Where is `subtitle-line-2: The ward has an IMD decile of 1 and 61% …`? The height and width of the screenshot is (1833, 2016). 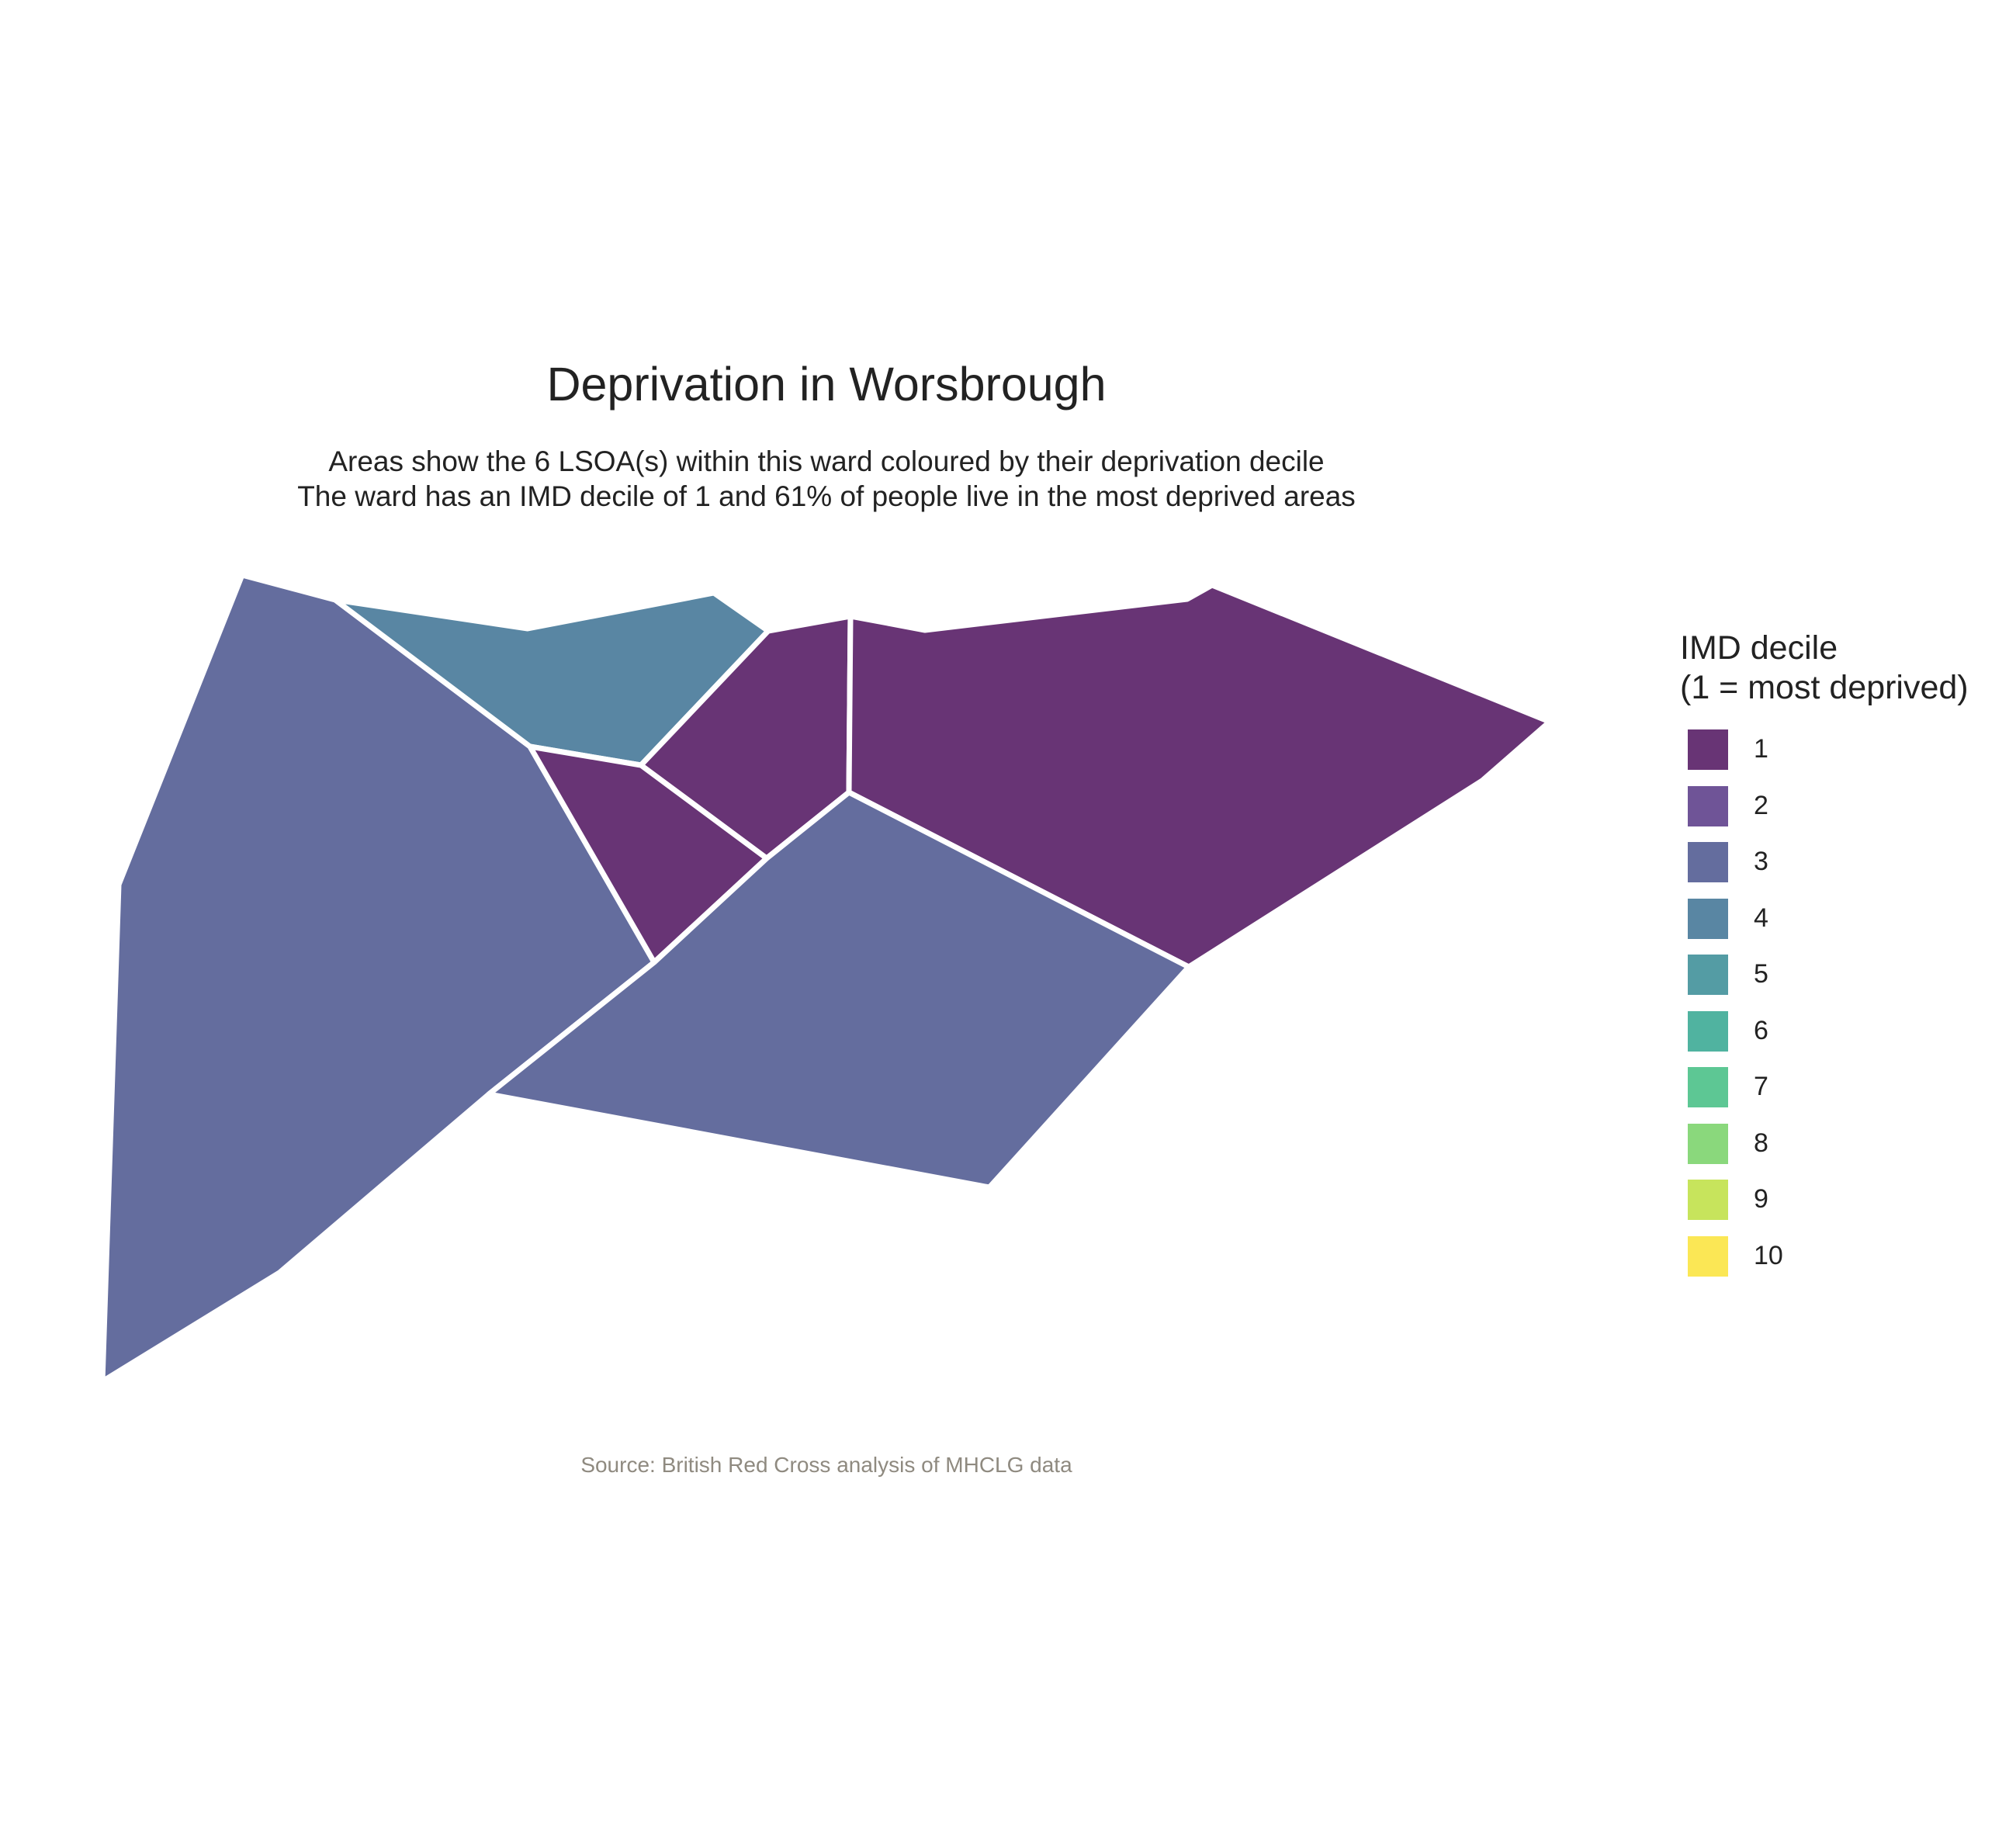
subtitle-line-2: The ward has an IMD decile of 1 and 61% … is located at coordinates (827, 496).